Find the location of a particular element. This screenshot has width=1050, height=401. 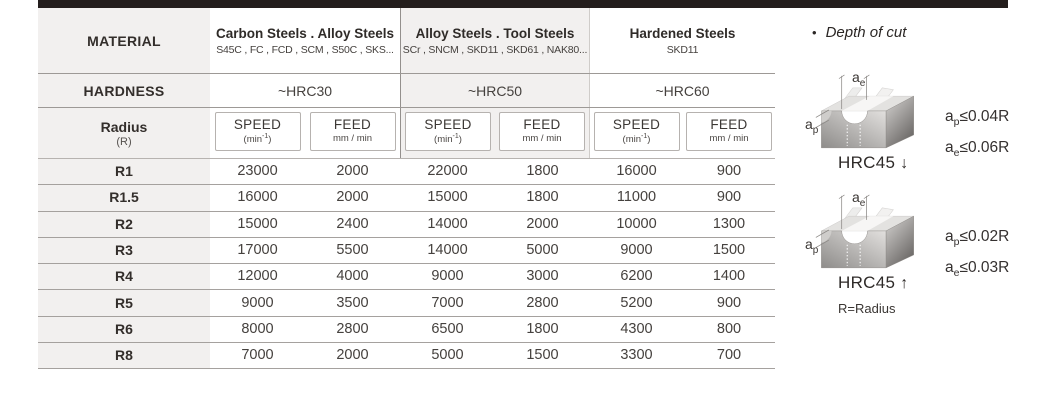

speed-value-cell: 17000 is located at coordinates (257, 250).